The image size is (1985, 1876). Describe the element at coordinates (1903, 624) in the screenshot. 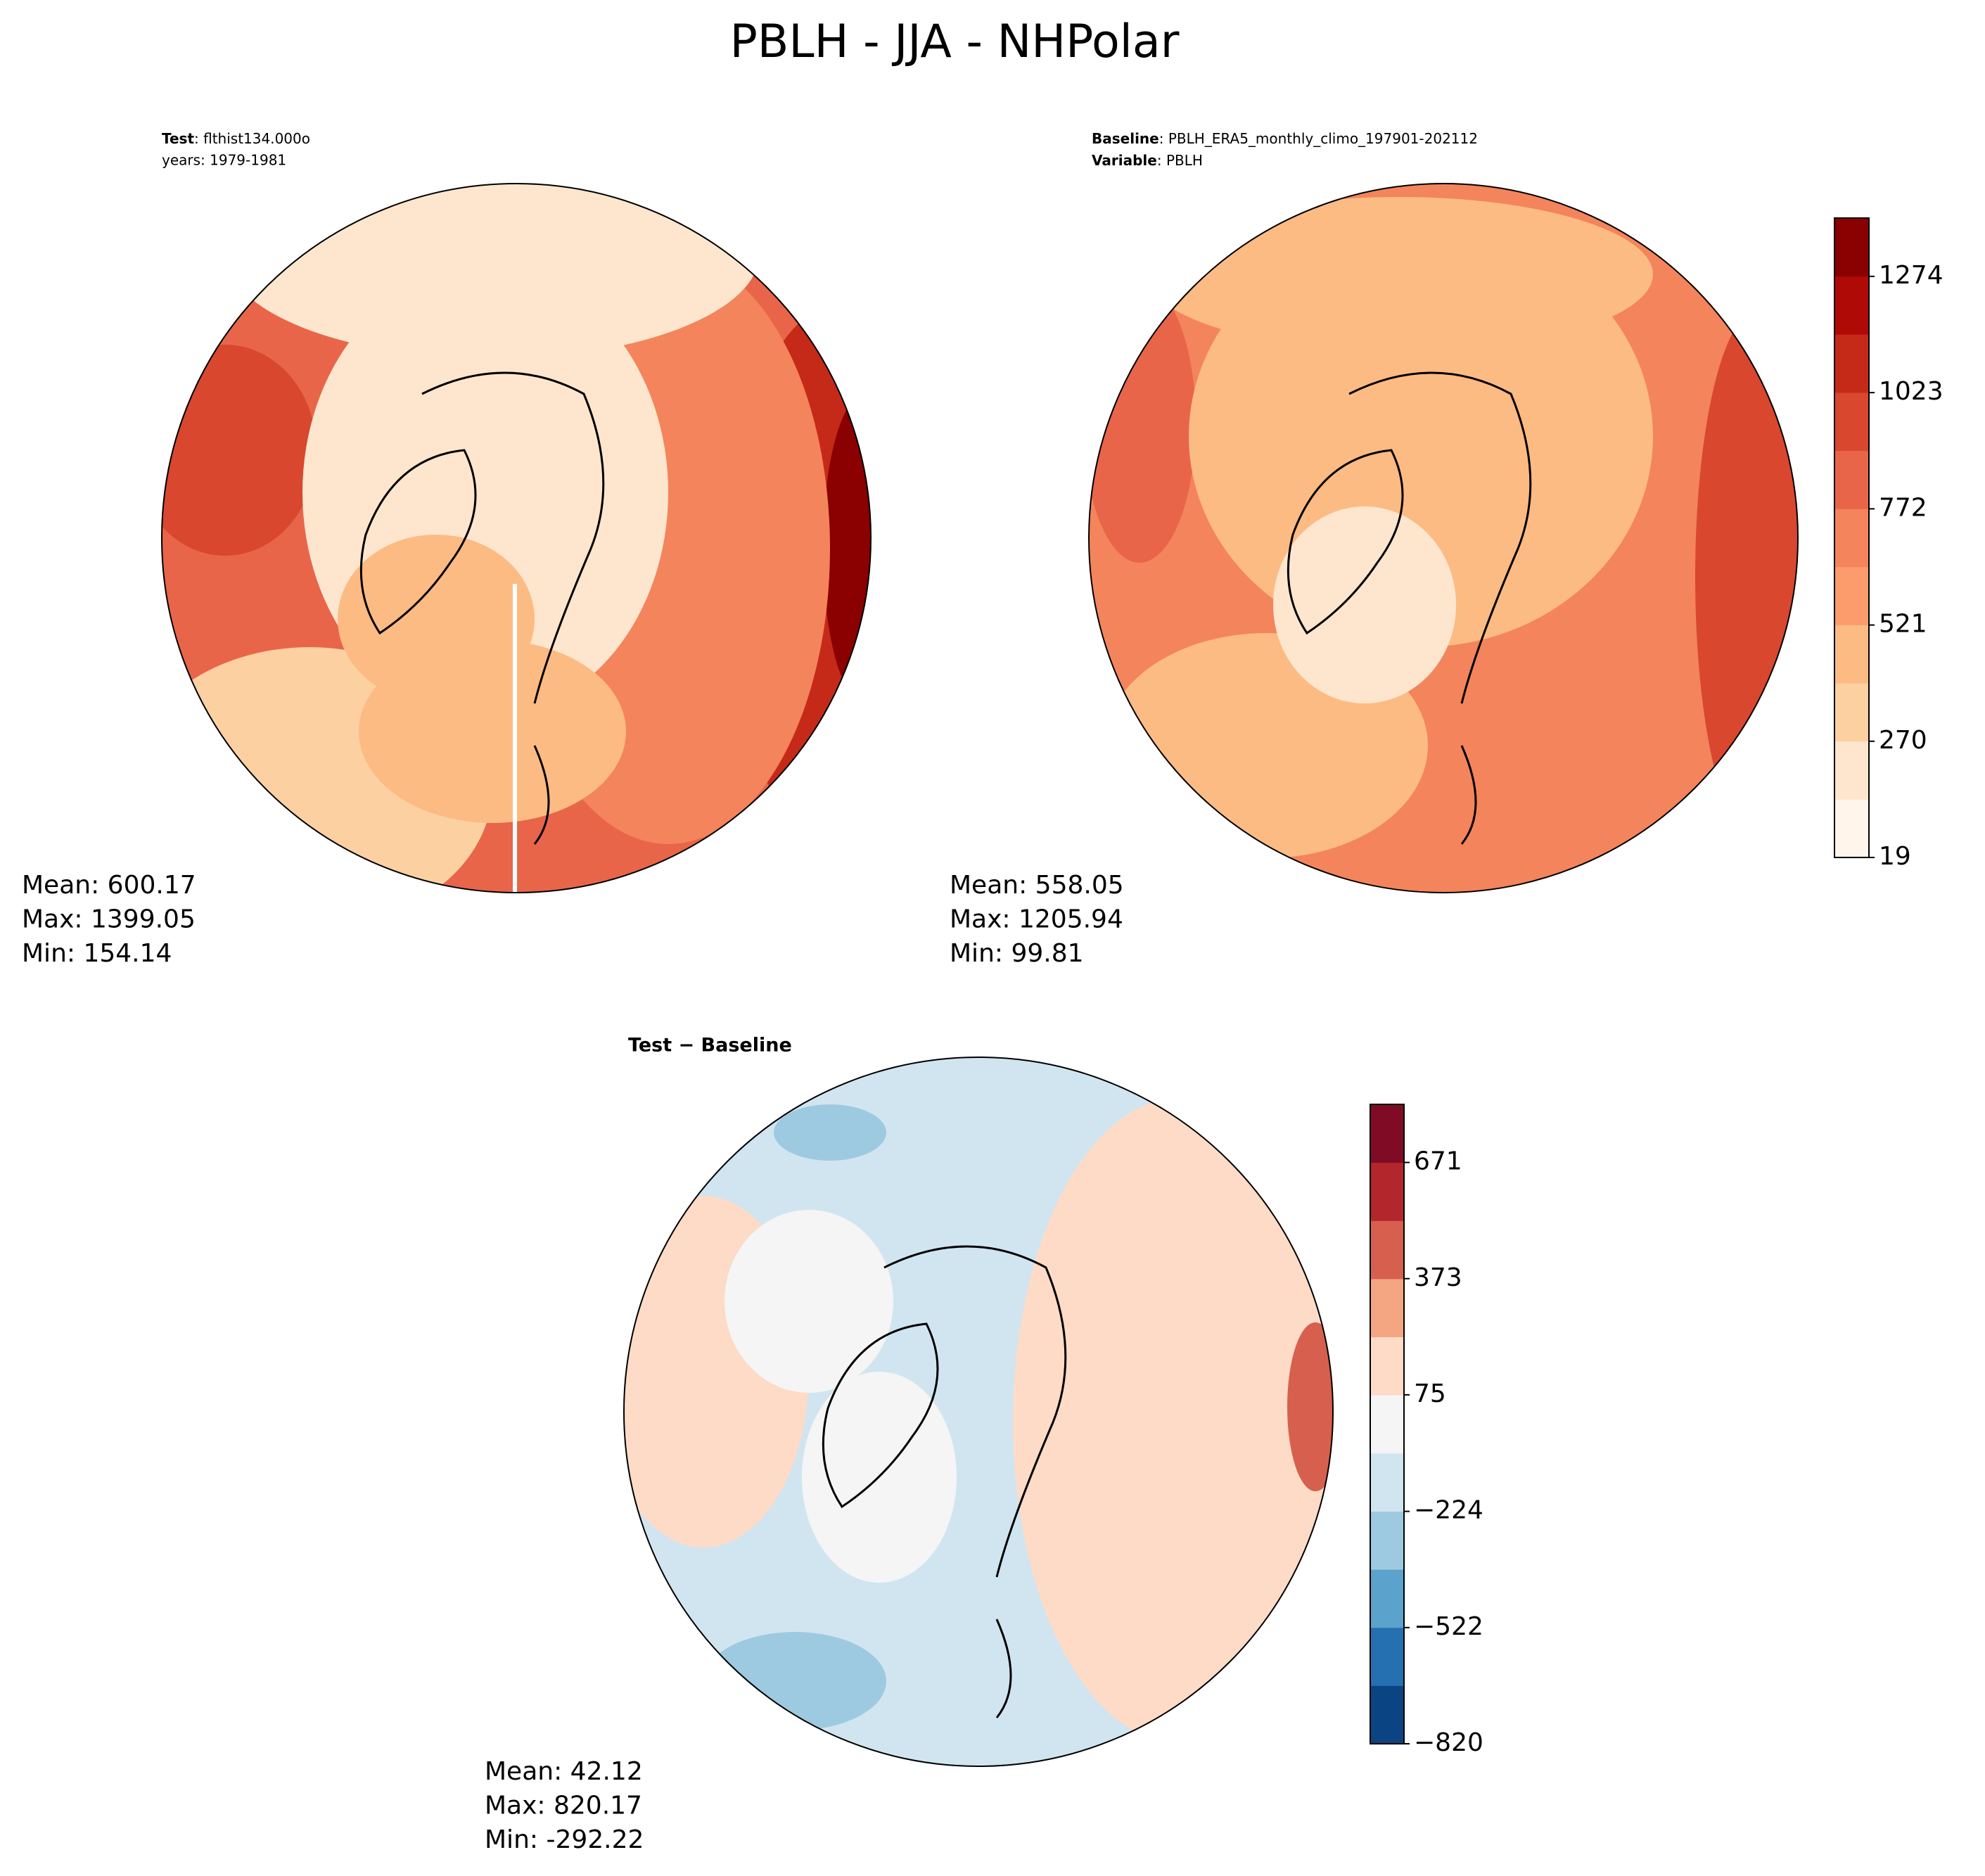

I see `colorbar-tick-label: 521` at that location.